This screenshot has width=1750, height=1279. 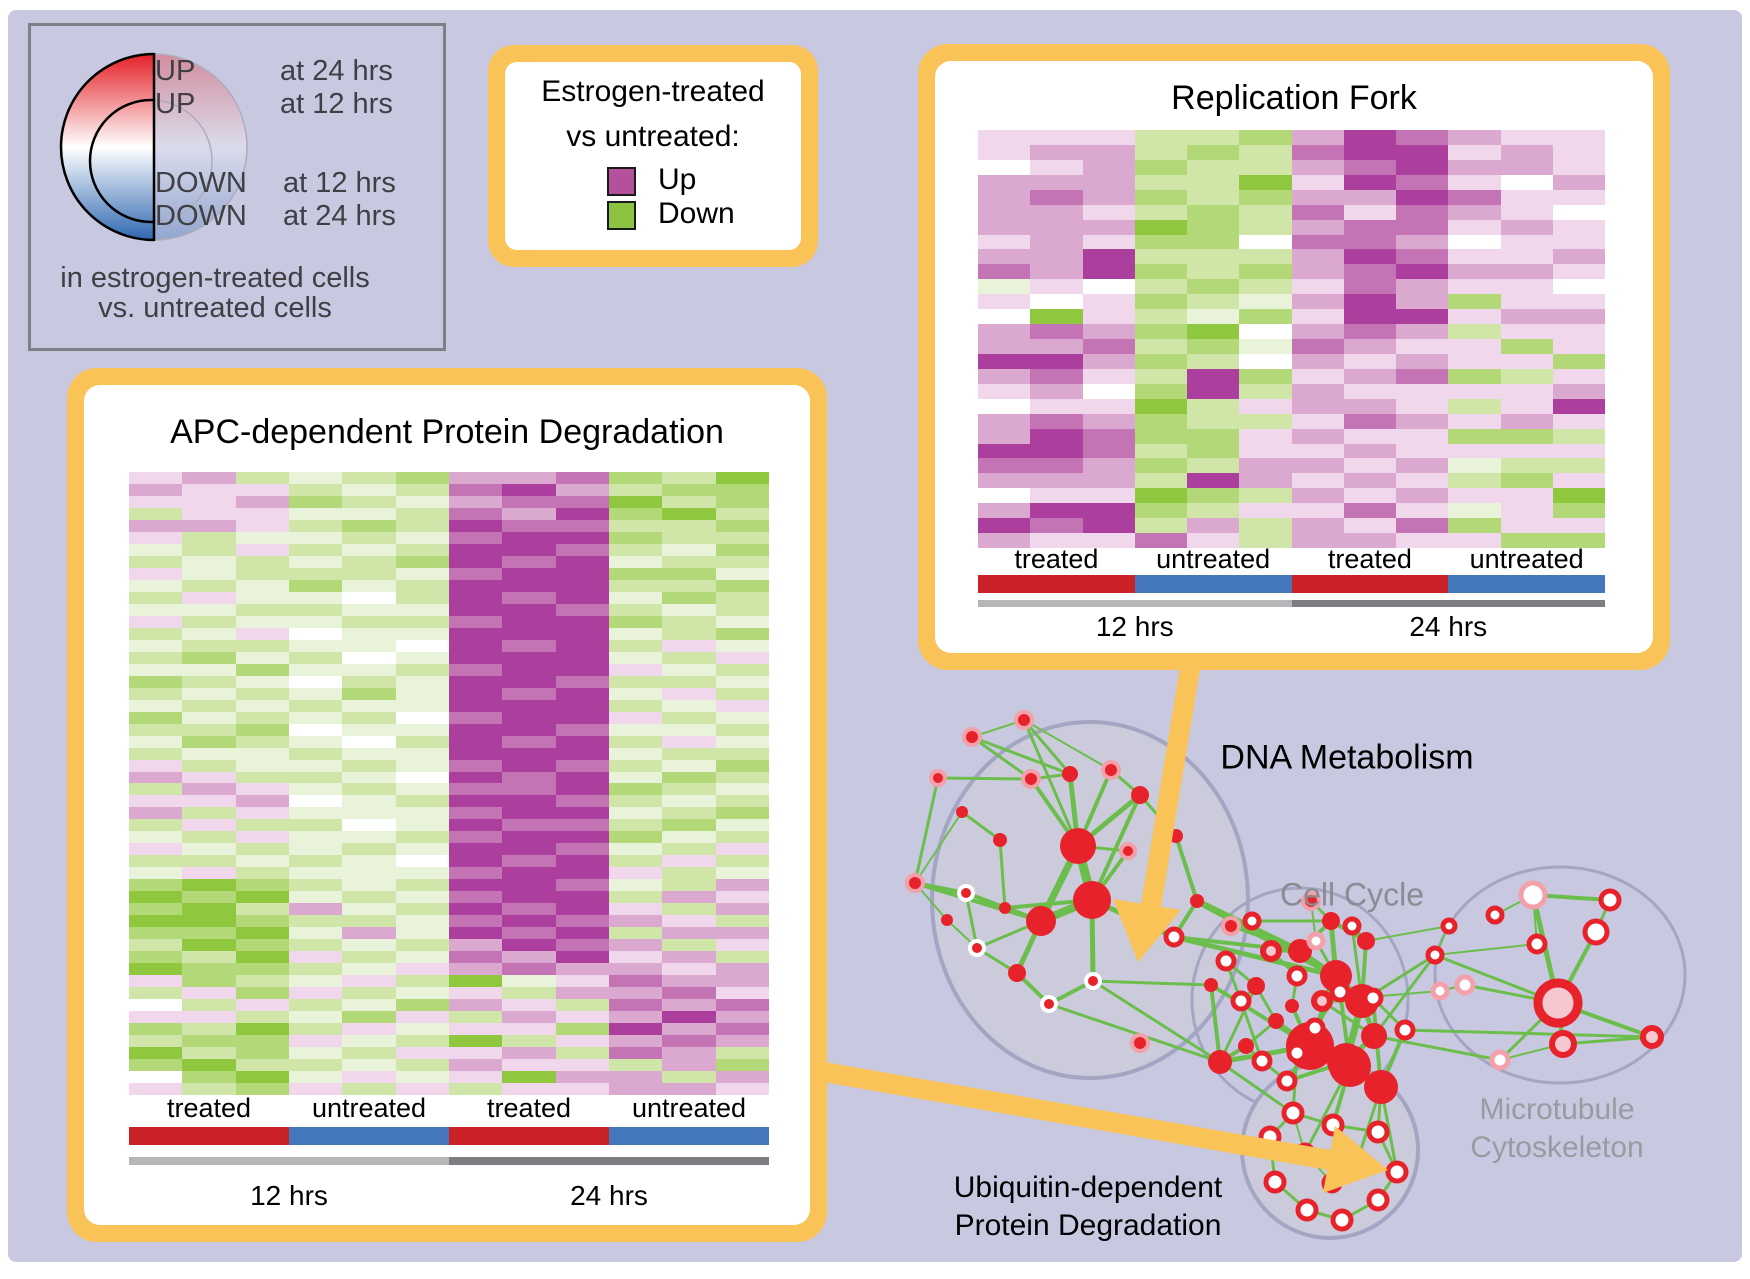 What do you see at coordinates (653, 156) in the screenshot?
I see `estrogen-legend-box: Estrogen-treated vs untreated: Up Down` at bounding box center [653, 156].